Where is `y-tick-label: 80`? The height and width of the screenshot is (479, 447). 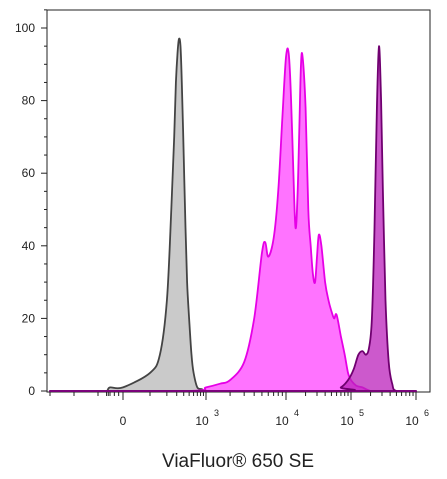 y-tick-label: 80 is located at coordinates (29, 101).